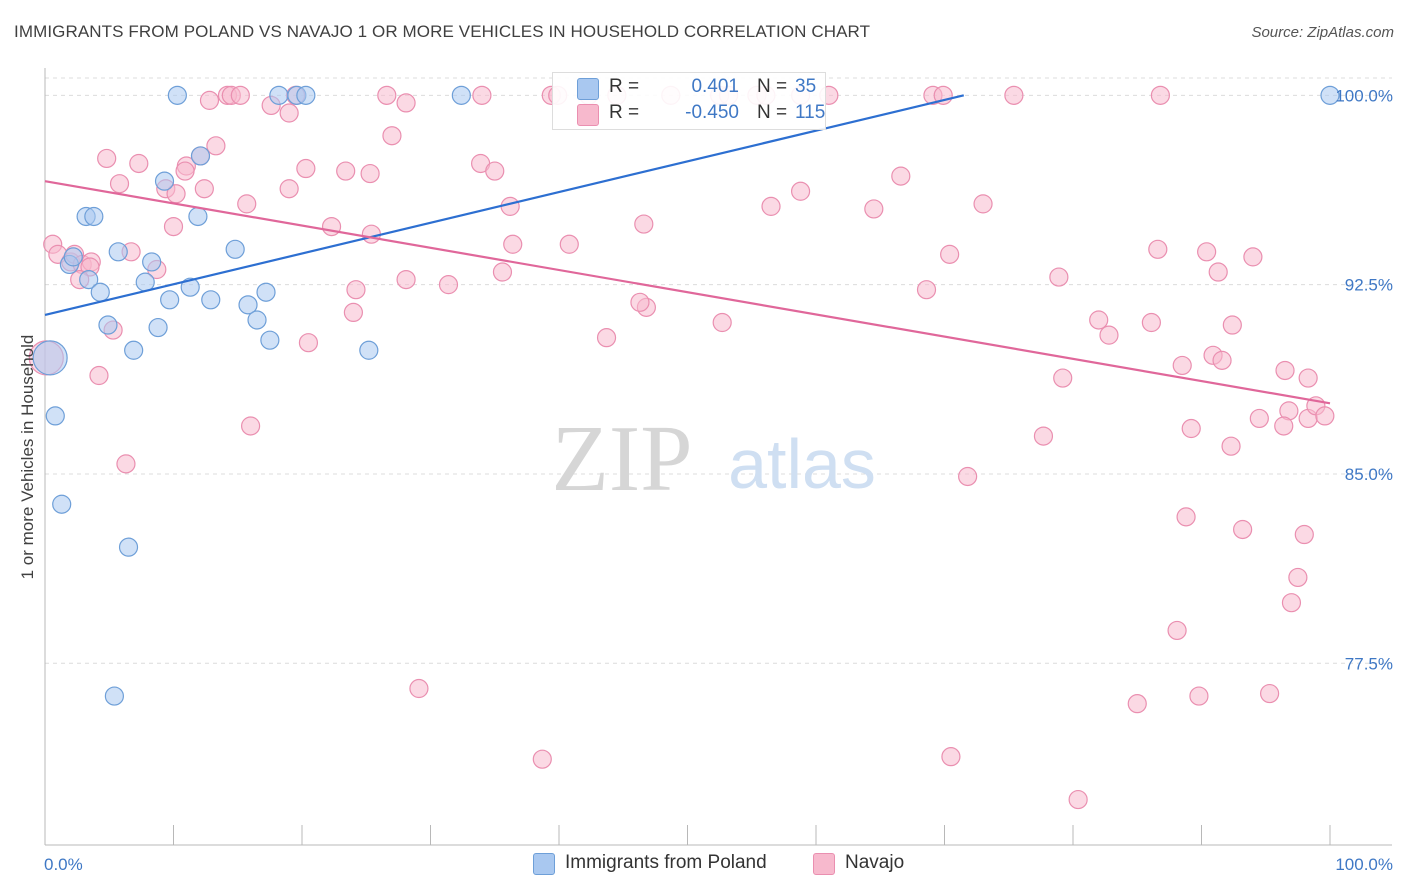 Image resolution: width=1406 pixels, height=892 pixels. I want to click on bottom-legend-swatch-poland, so click(544, 864).